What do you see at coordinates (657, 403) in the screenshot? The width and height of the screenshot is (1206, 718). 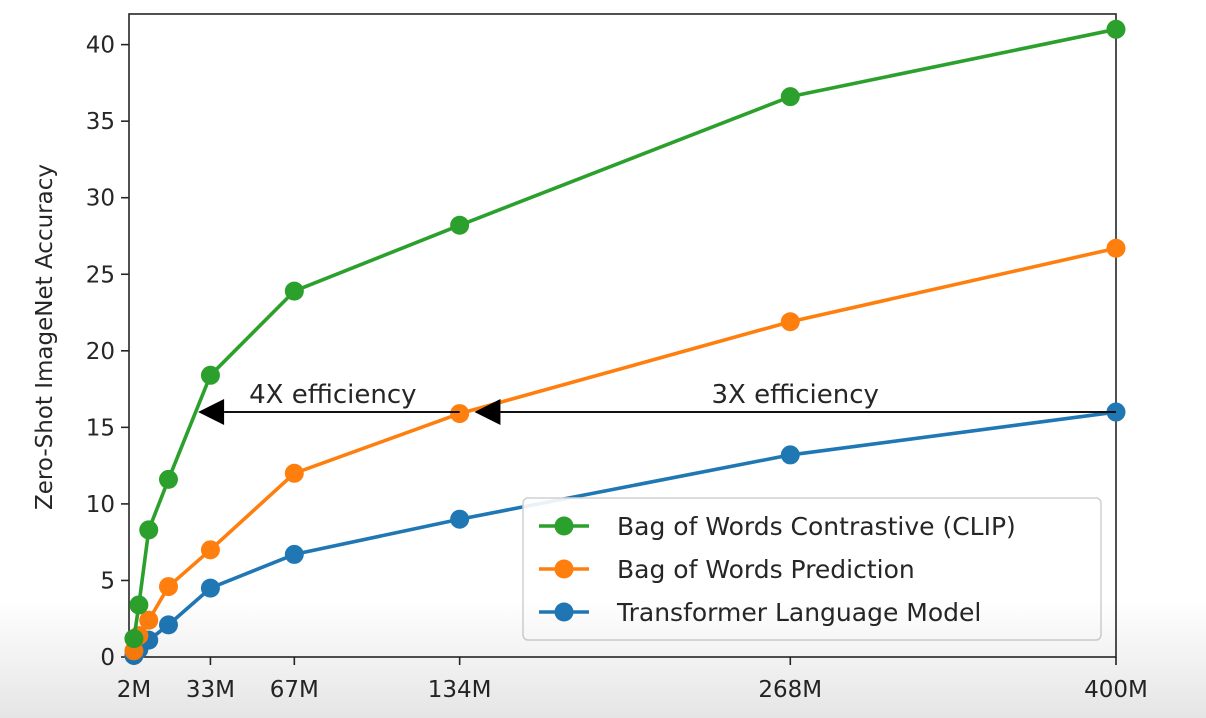 I see `annotation-layer: 4X efficiency 3X efficiency` at bounding box center [657, 403].